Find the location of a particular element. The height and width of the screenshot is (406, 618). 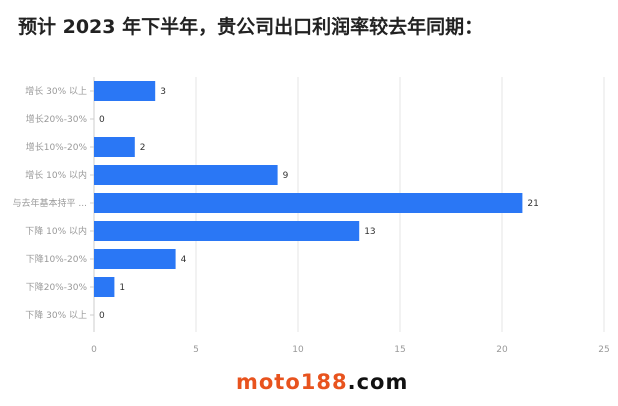

x-tick-label: 10 is located at coordinates (298, 350).